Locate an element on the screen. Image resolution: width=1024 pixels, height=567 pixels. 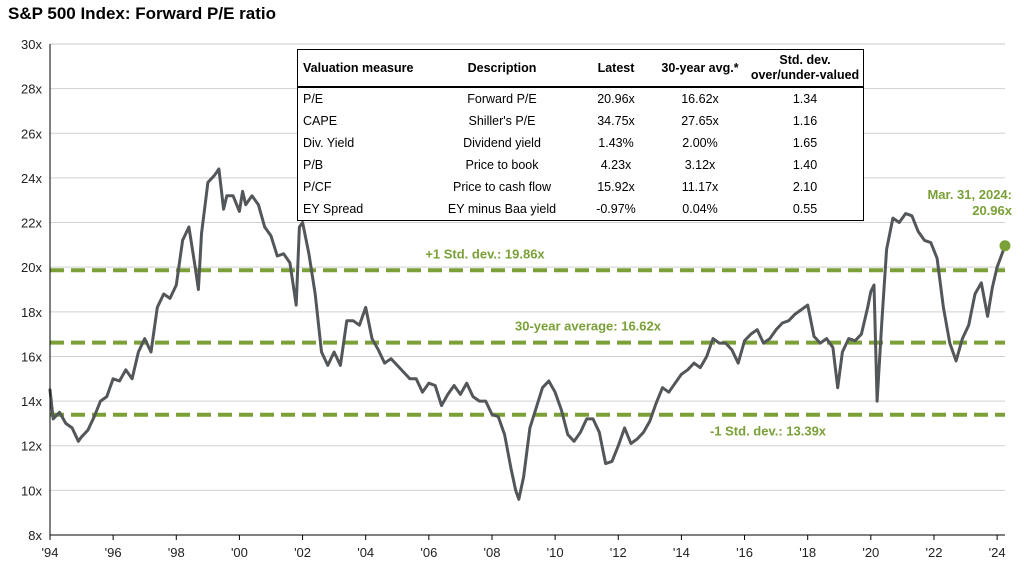
table-cell: P/B is located at coordinates (313, 165).